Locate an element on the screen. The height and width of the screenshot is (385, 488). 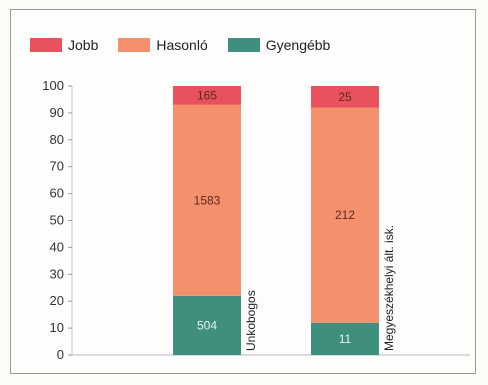
category-labels: Unkobogos Megyeszékhelyi ált. isk. is located at coordinates (320, 288).